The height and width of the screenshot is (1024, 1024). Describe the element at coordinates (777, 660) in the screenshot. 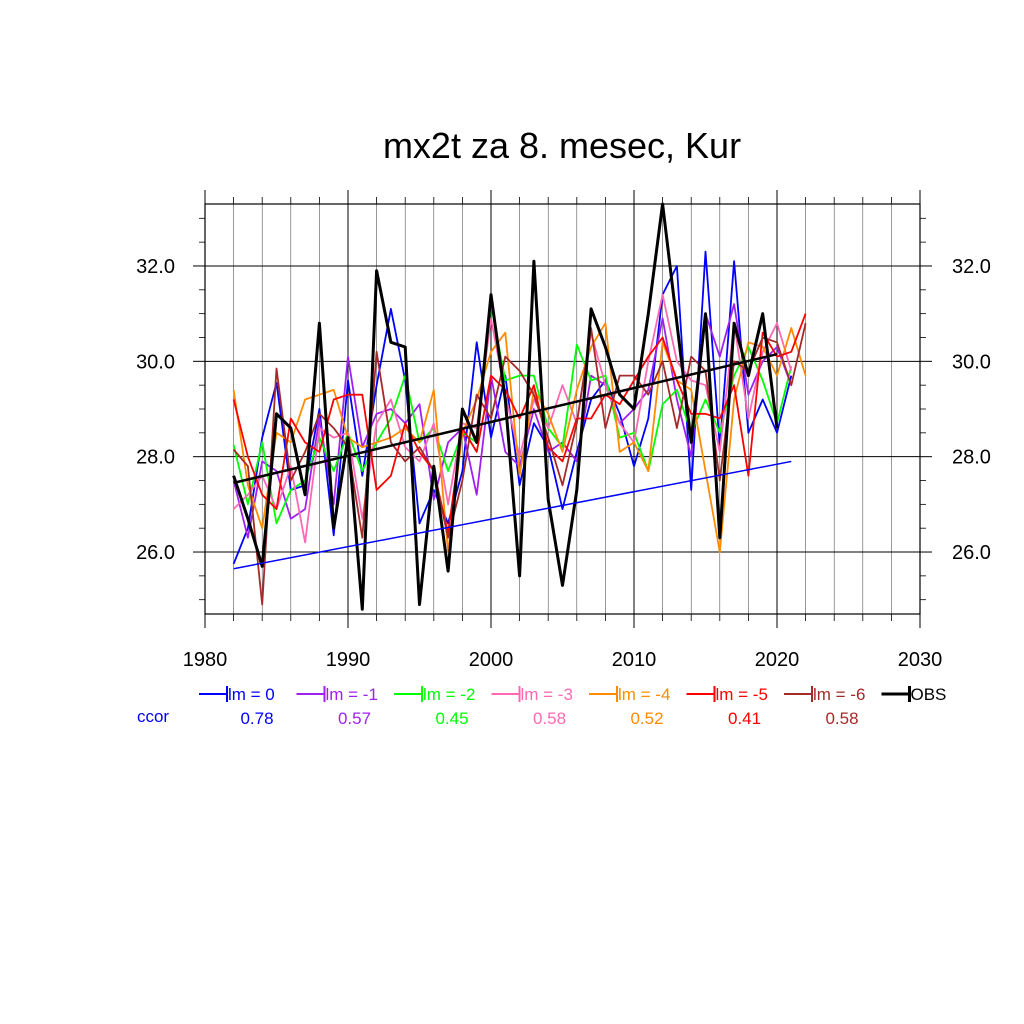

I see `x-tick-label: 2020` at that location.